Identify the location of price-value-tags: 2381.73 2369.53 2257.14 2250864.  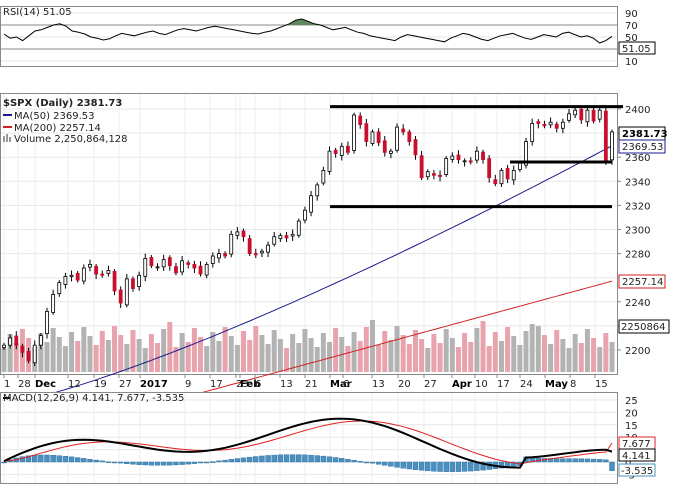
(644, 230).